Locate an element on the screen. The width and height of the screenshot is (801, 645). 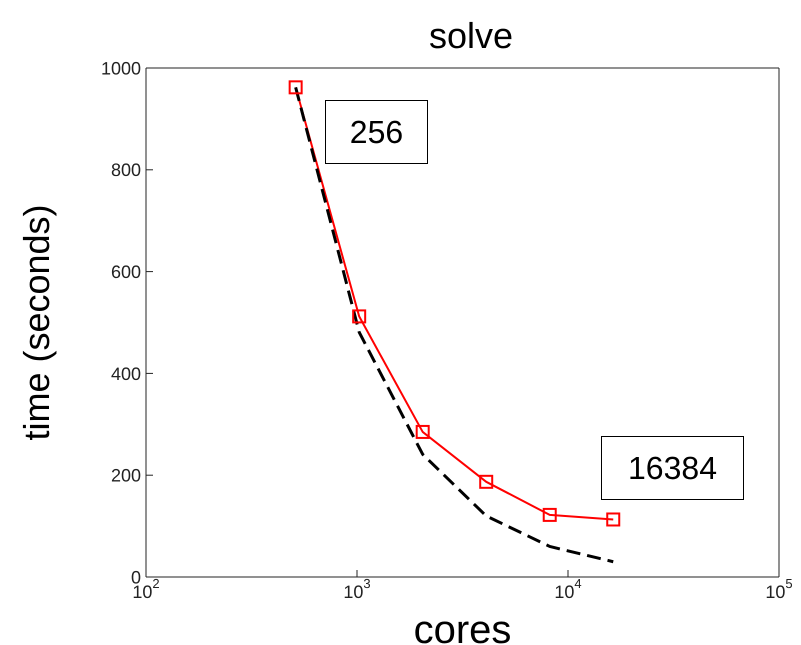
y-tick-label: 600 is located at coordinates (125, 272).